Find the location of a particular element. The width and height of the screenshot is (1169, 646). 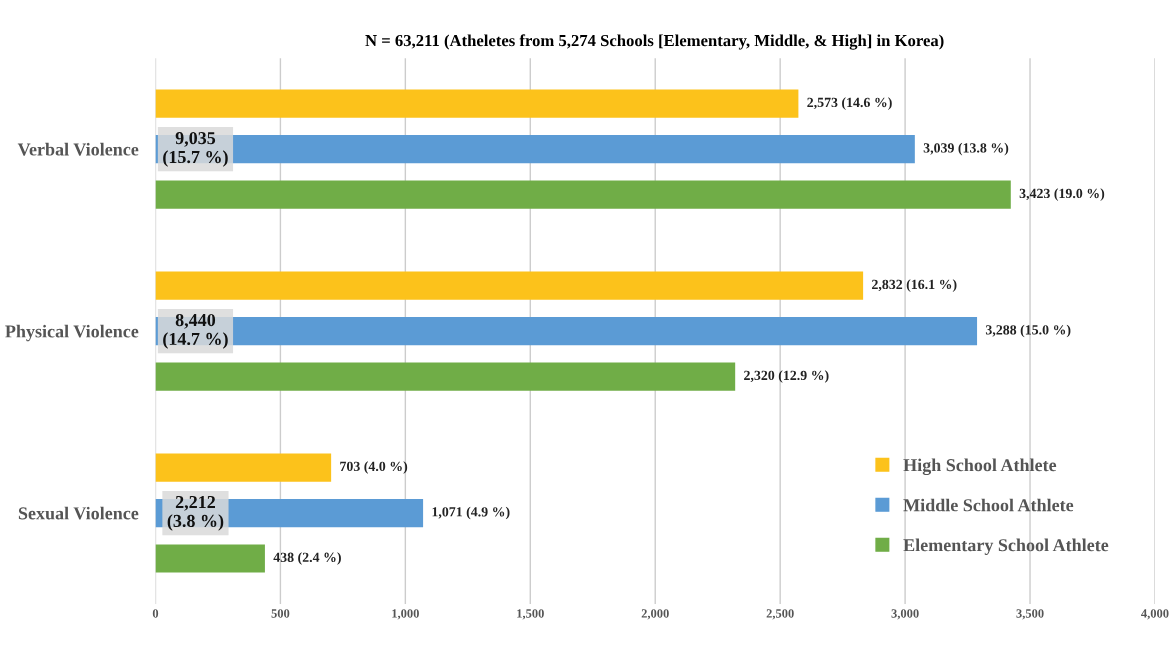

data-label: 3,039 (13.8 %) is located at coordinates (966, 149).